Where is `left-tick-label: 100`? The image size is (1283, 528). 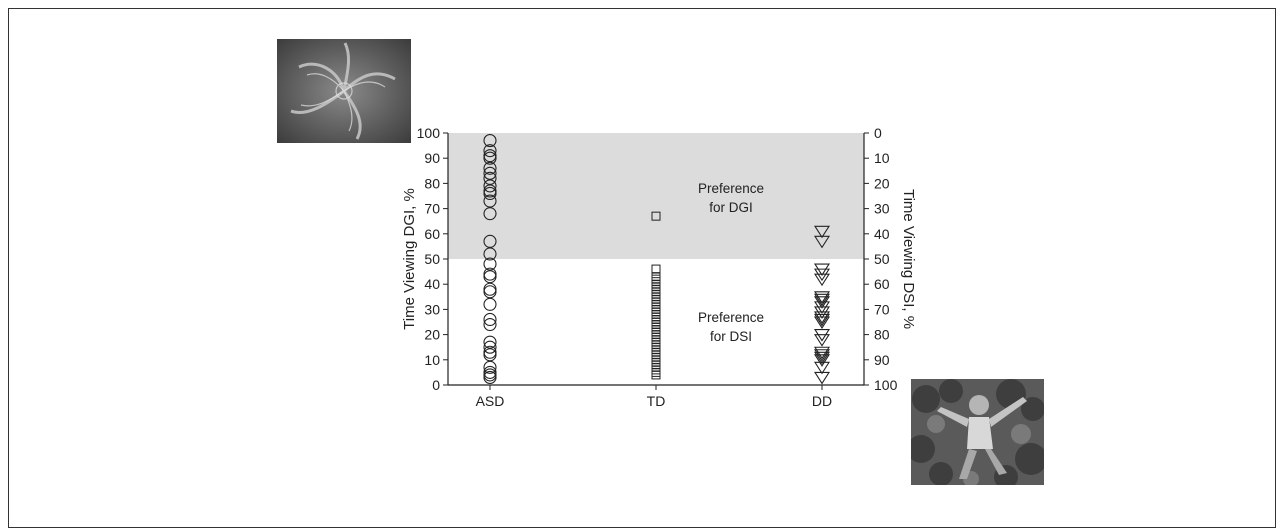 left-tick-label: 100 is located at coordinates (429, 133).